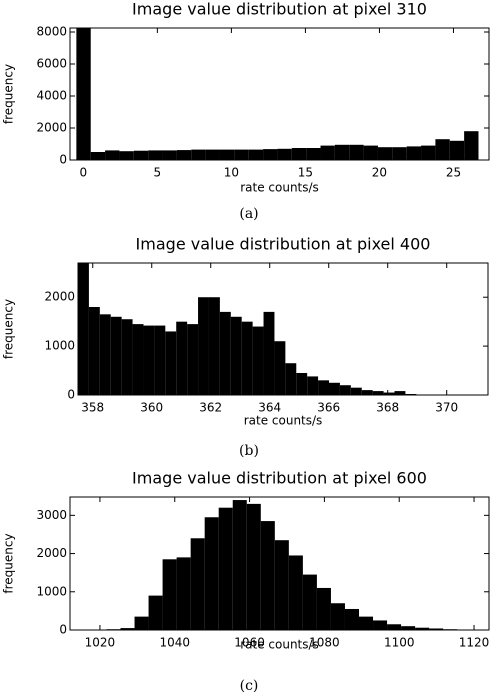 The image size is (499, 697). I want to click on x-tick-label: 10, so click(231, 173).